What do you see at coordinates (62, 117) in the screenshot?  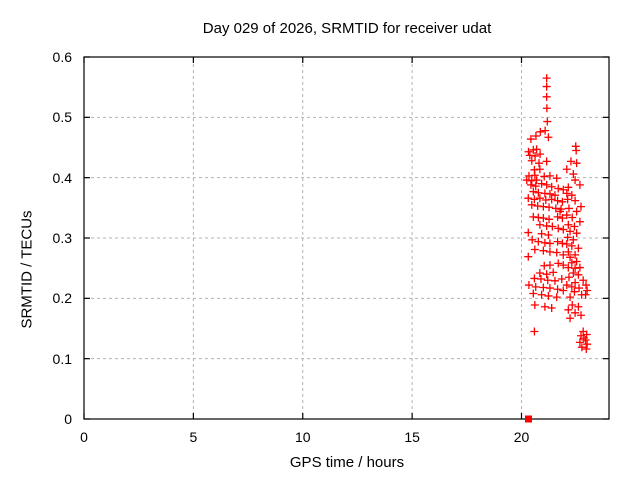 I see `y-tick-label: 0.5` at bounding box center [62, 117].